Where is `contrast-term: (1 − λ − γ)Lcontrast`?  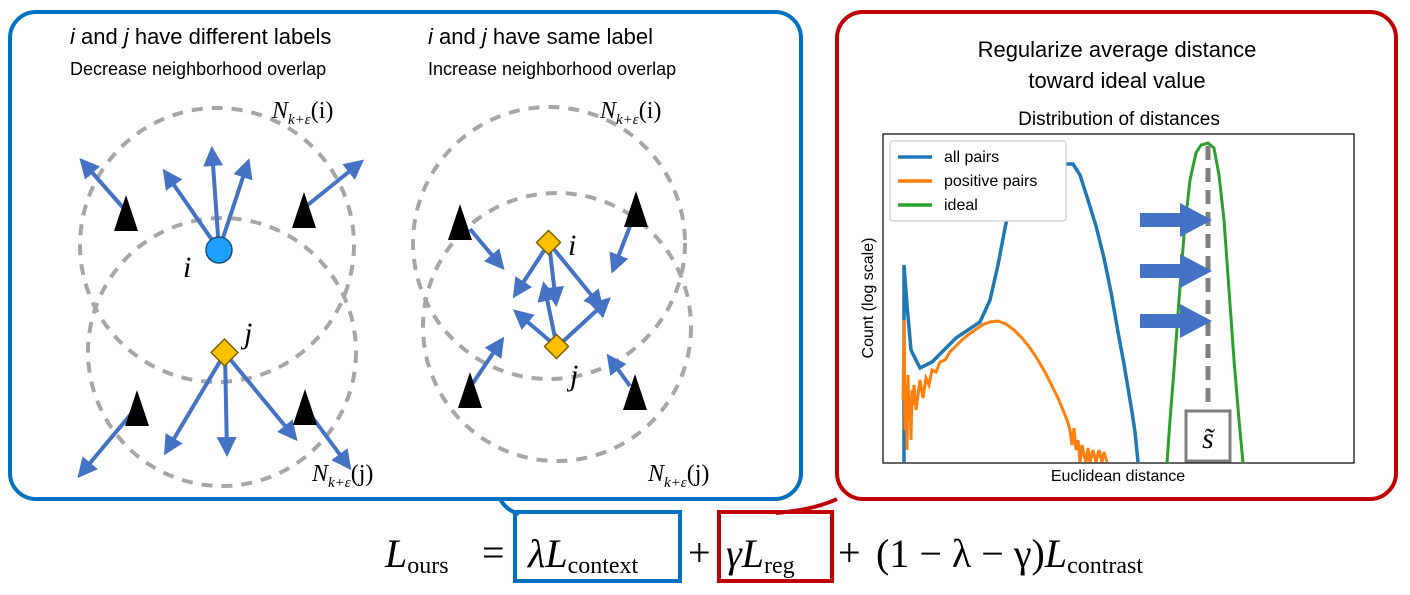 contrast-term: (1 − λ − γ)Lcontrast is located at coordinates (1009, 555).